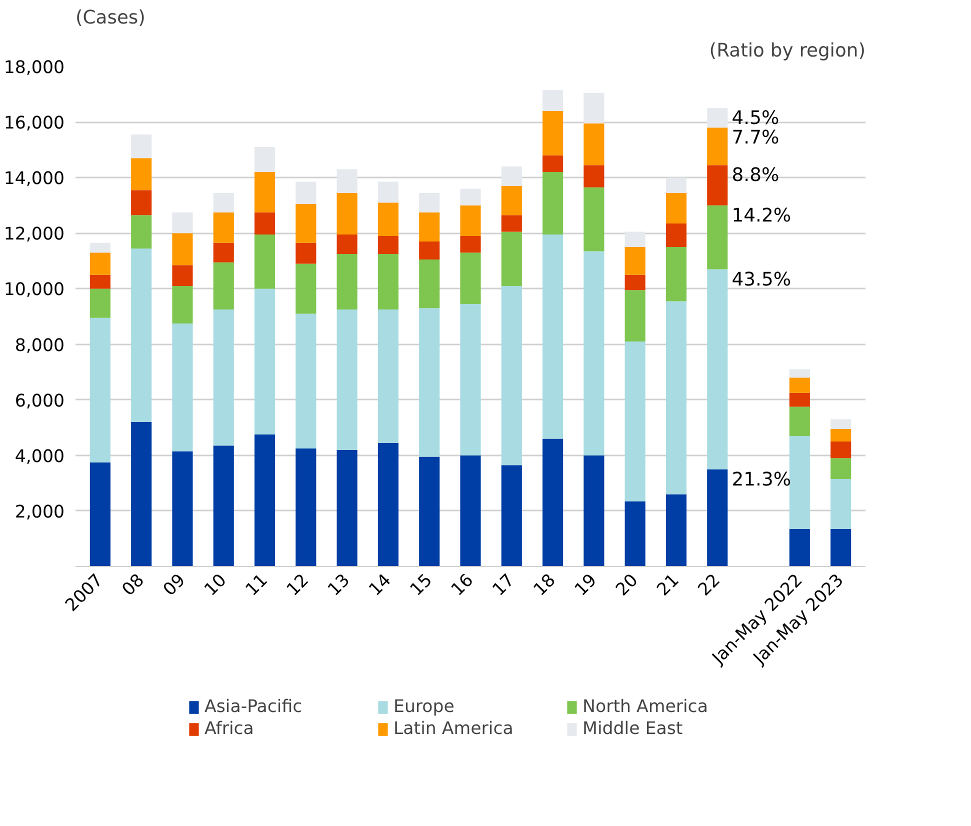  What do you see at coordinates (254, 707) in the screenshot?
I see `legend-label: Asia-Pacific` at bounding box center [254, 707].